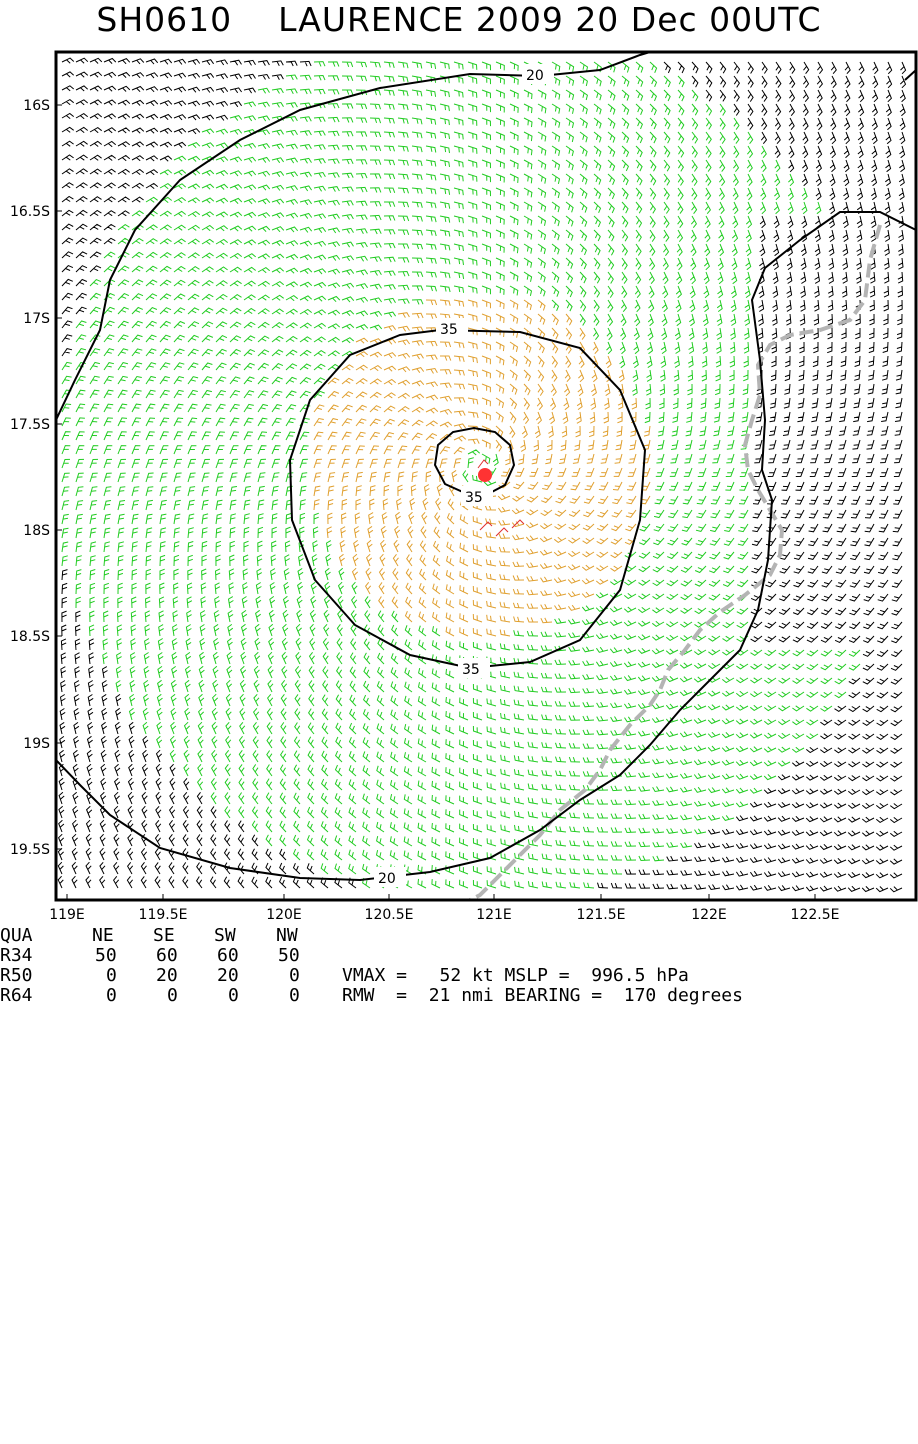  Describe the element at coordinates (172, 995) in the screenshot. I see `r64-se: 0` at that location.